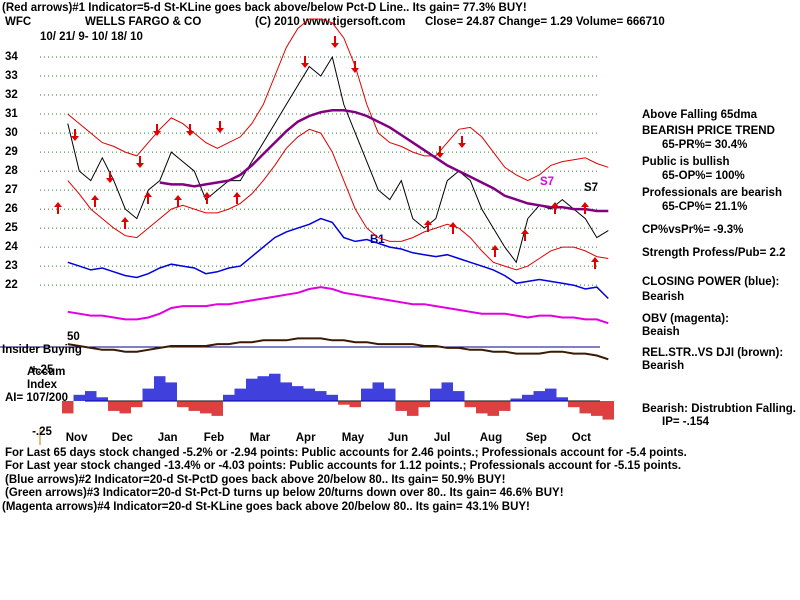 This screenshot has height=600, width=800. I want to click on y-tick-label: 28, so click(11, 171).